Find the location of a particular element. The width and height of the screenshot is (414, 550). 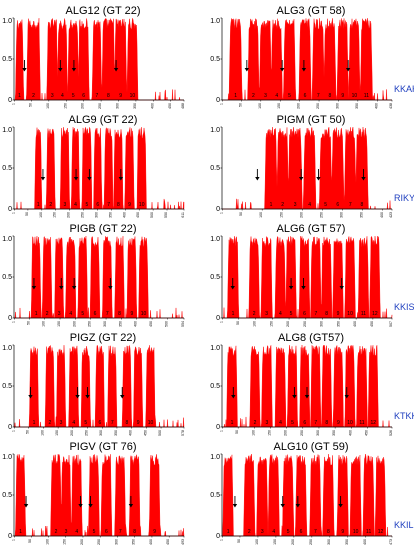

panel-title: ALG3 (GT 58) is located at coordinates (311, 11).